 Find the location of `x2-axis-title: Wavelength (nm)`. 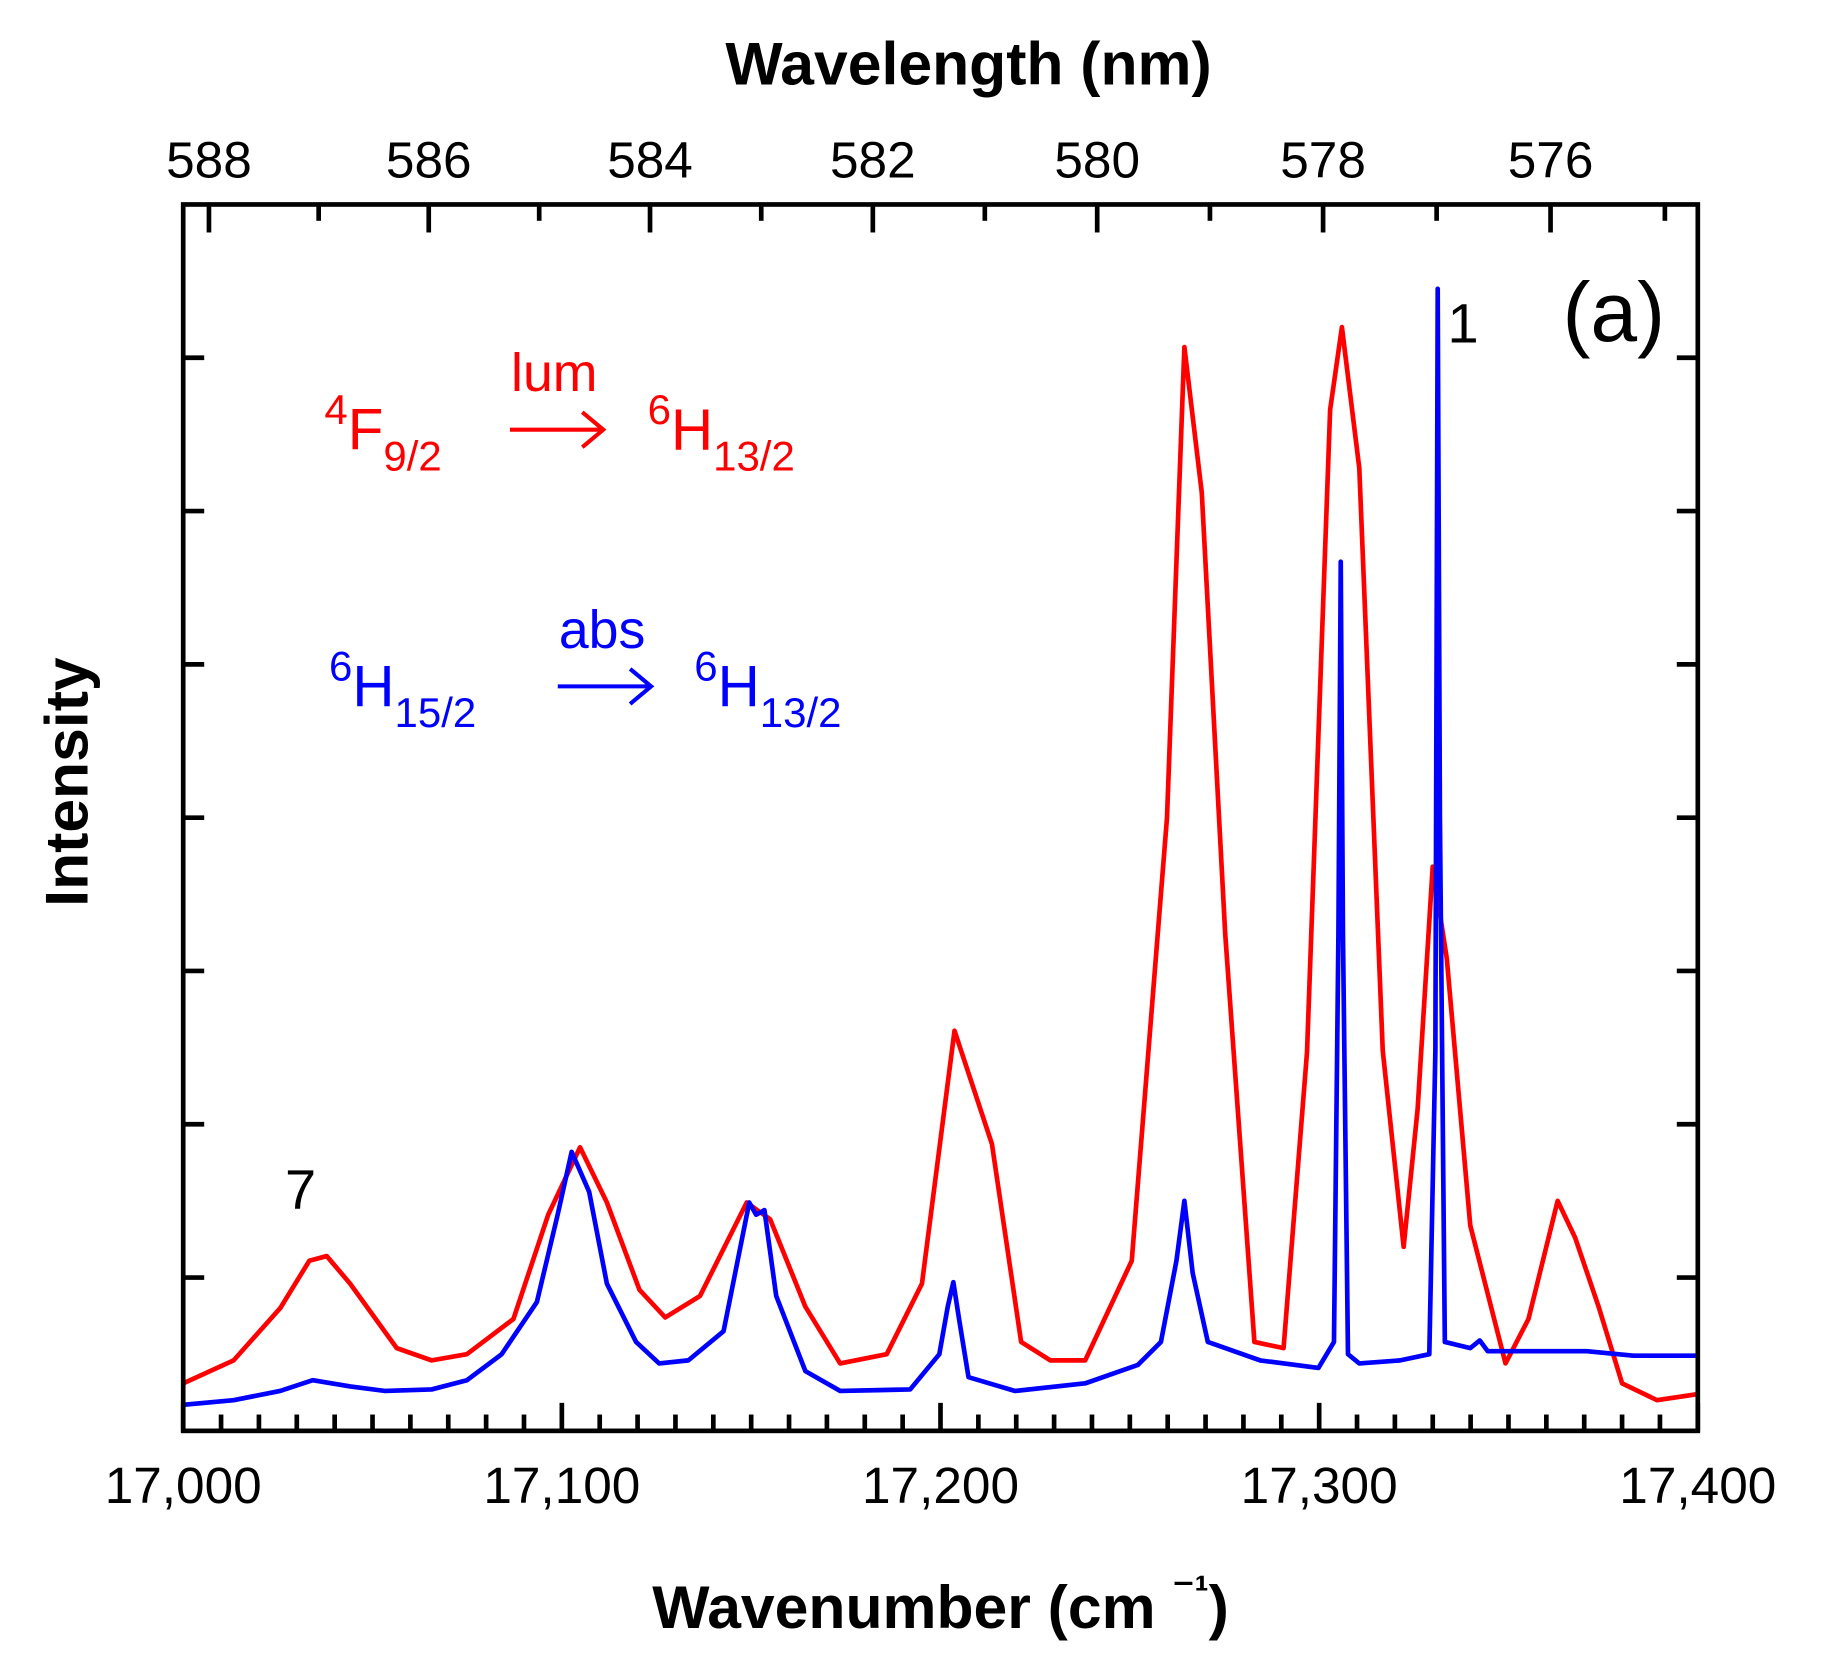

x2-axis-title: Wavelength (nm) is located at coordinates (968, 63).